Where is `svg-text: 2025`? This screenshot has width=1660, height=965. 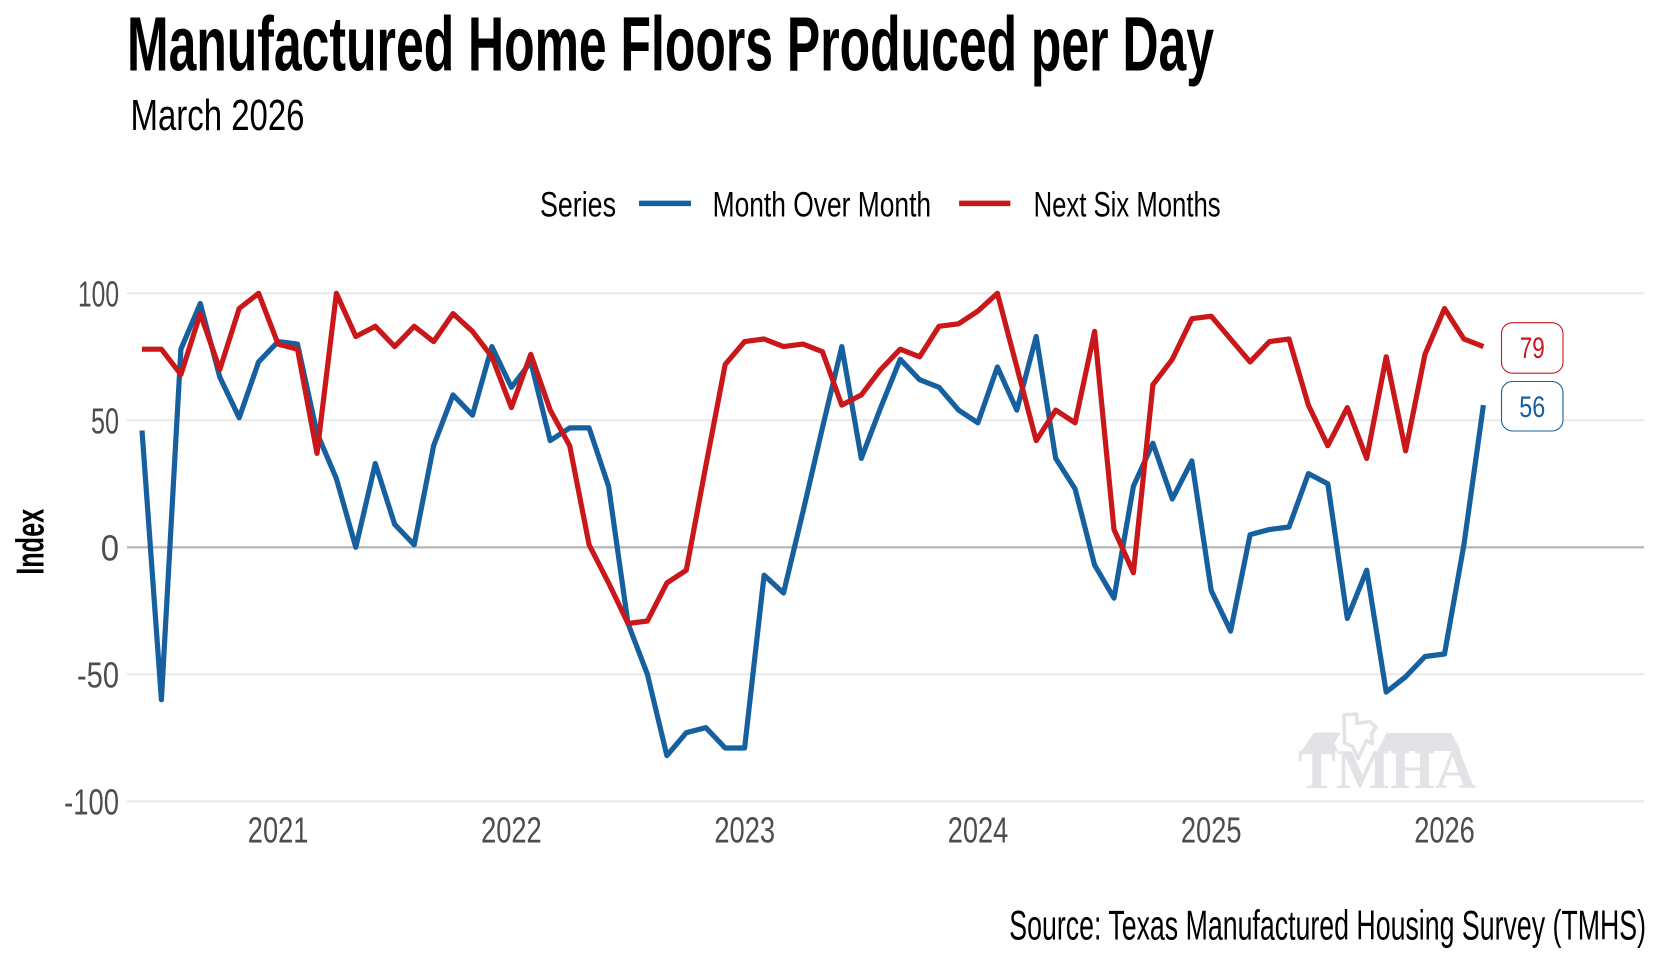
svg-text: 2025 is located at coordinates (1211, 830).